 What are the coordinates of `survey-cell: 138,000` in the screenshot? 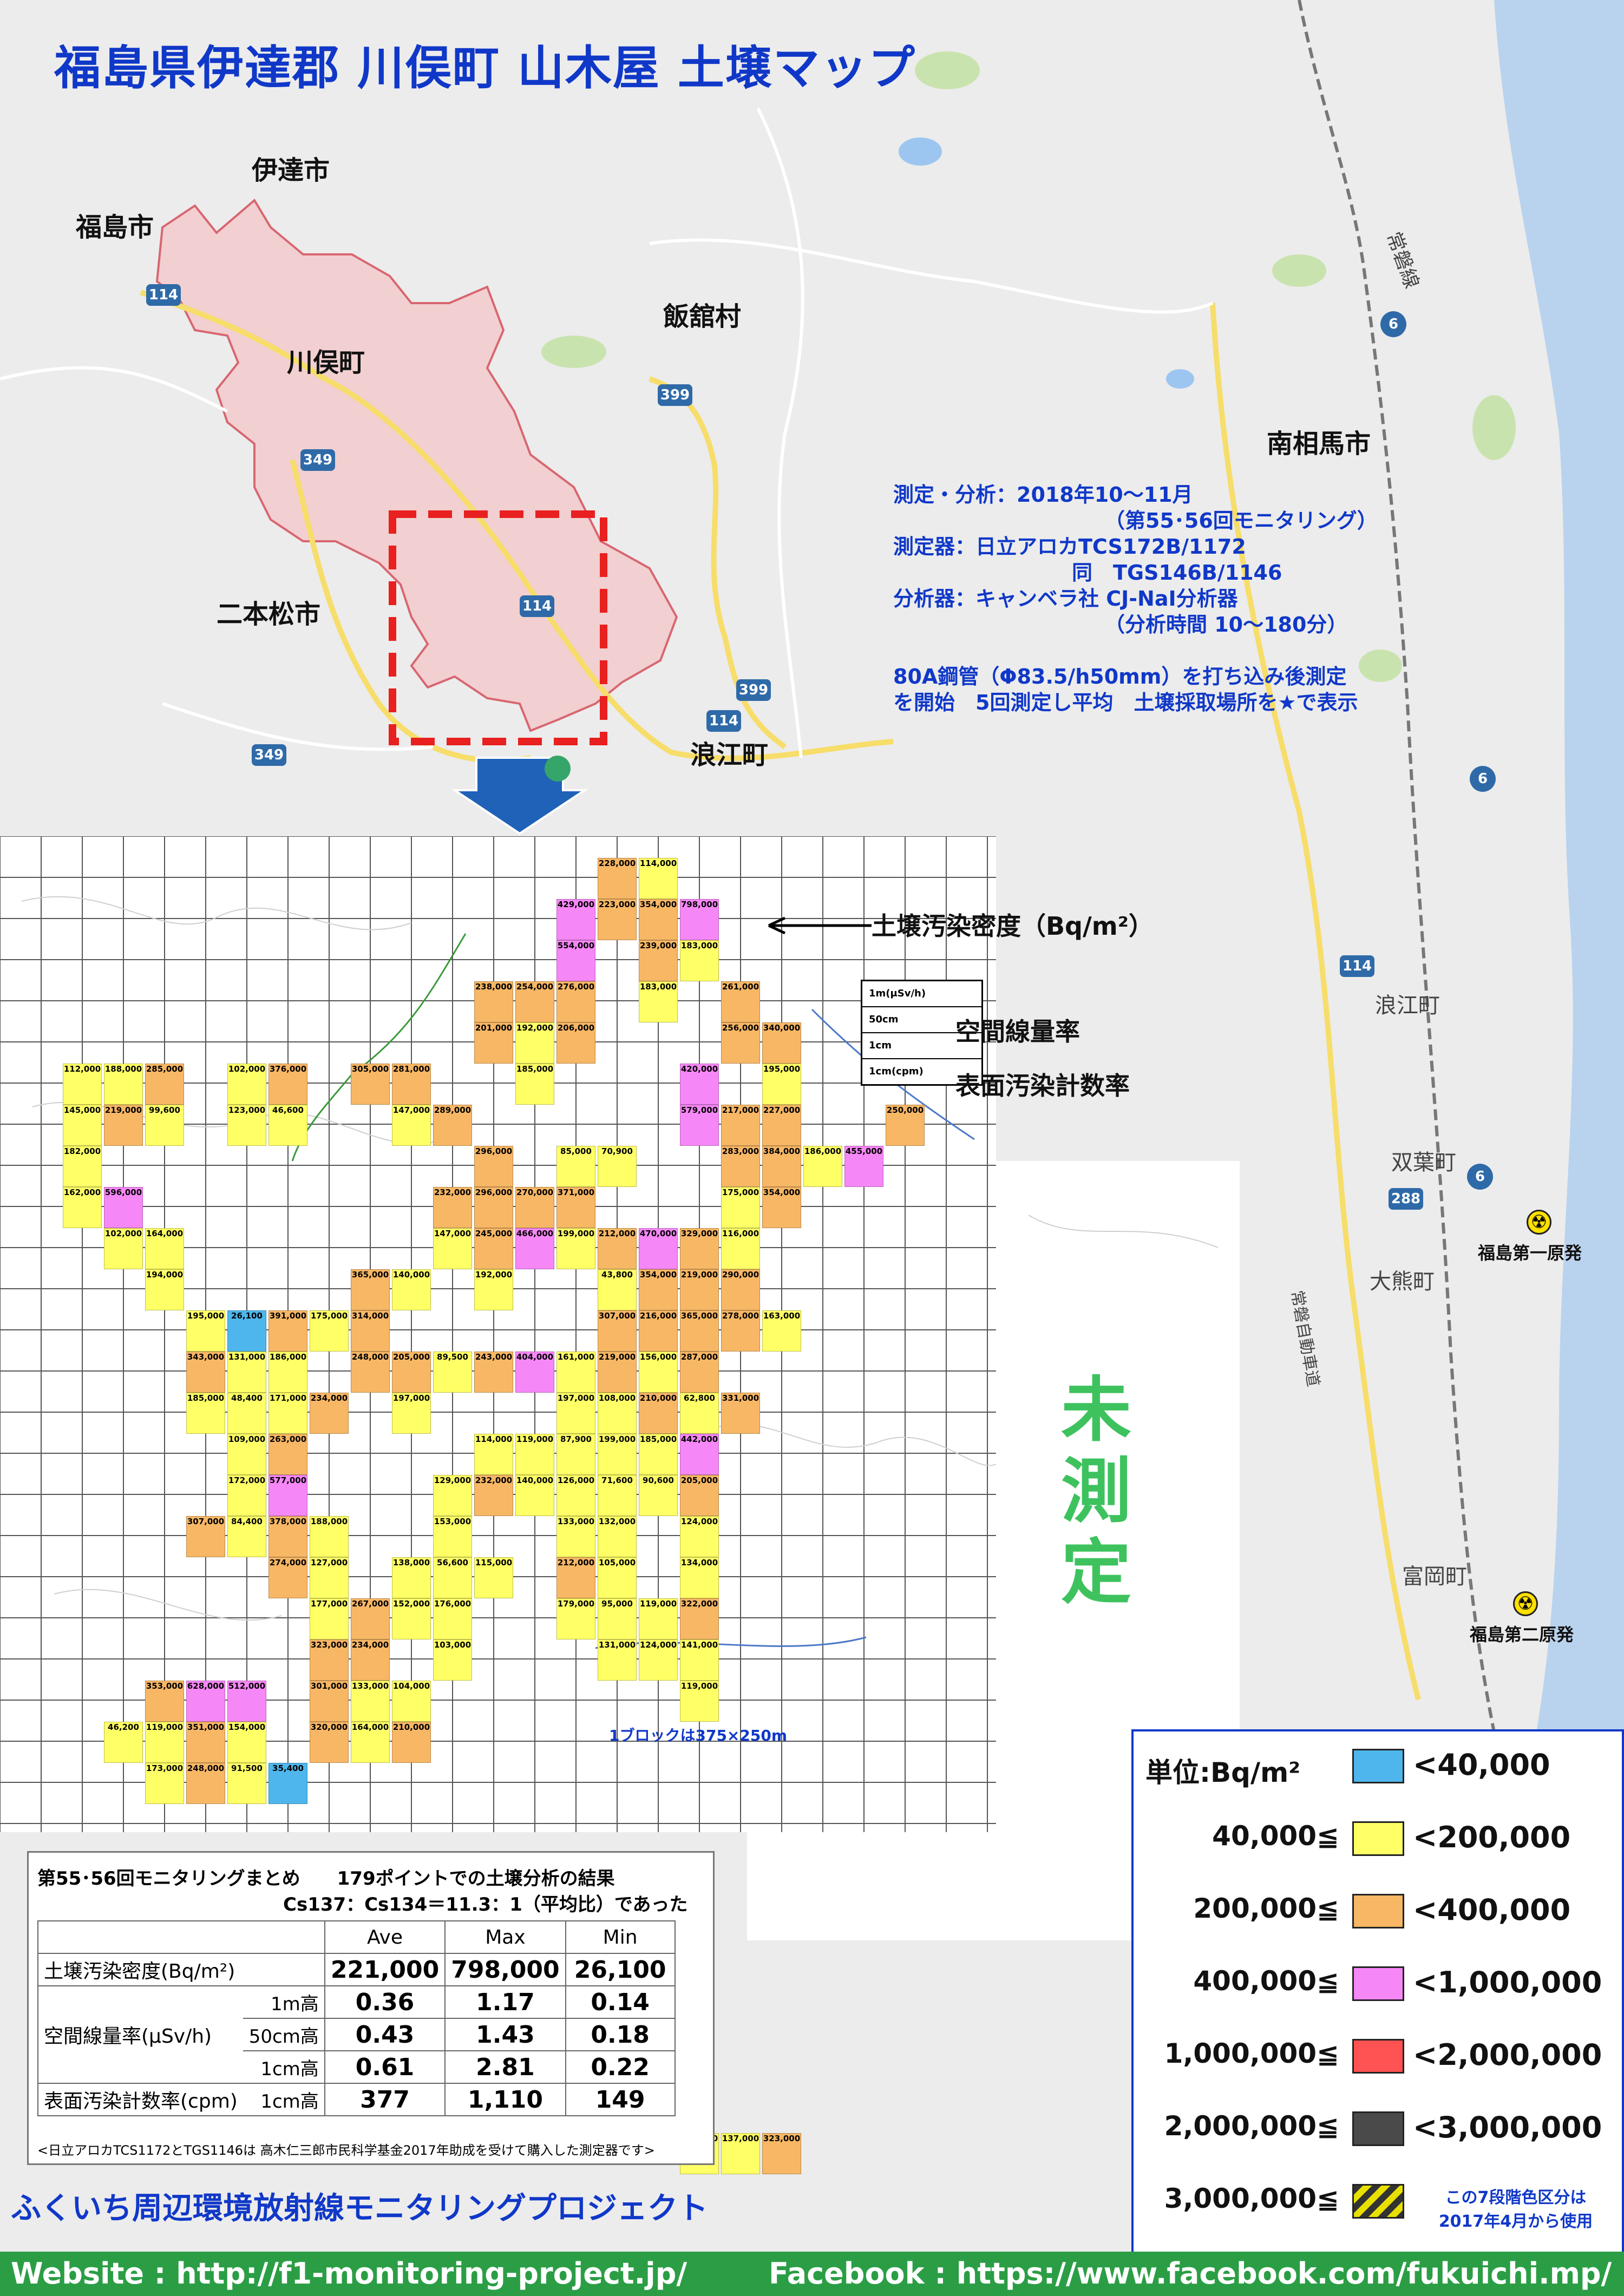 It's located at (412, 1577).